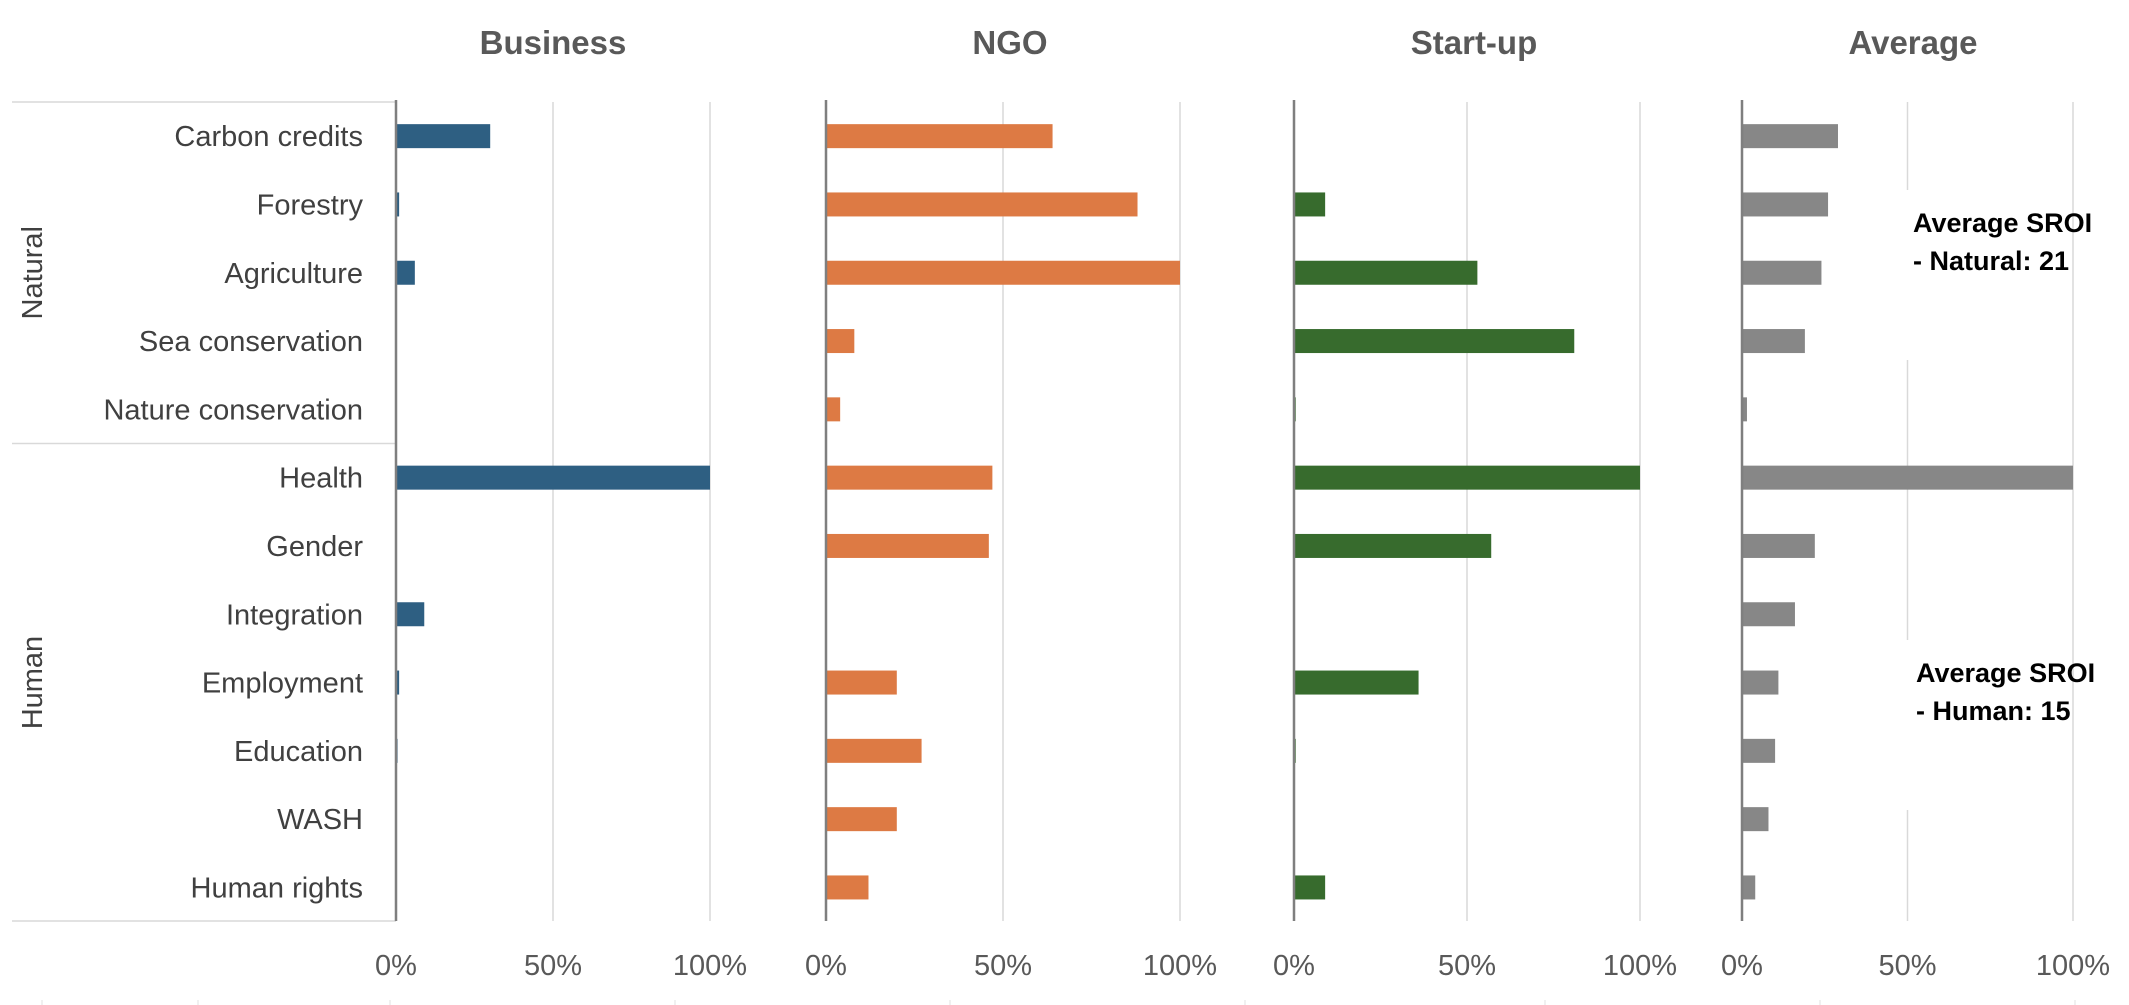 The height and width of the screenshot is (1005, 2129). What do you see at coordinates (405, 272) in the screenshot?
I see `bar-business-agriculture` at bounding box center [405, 272].